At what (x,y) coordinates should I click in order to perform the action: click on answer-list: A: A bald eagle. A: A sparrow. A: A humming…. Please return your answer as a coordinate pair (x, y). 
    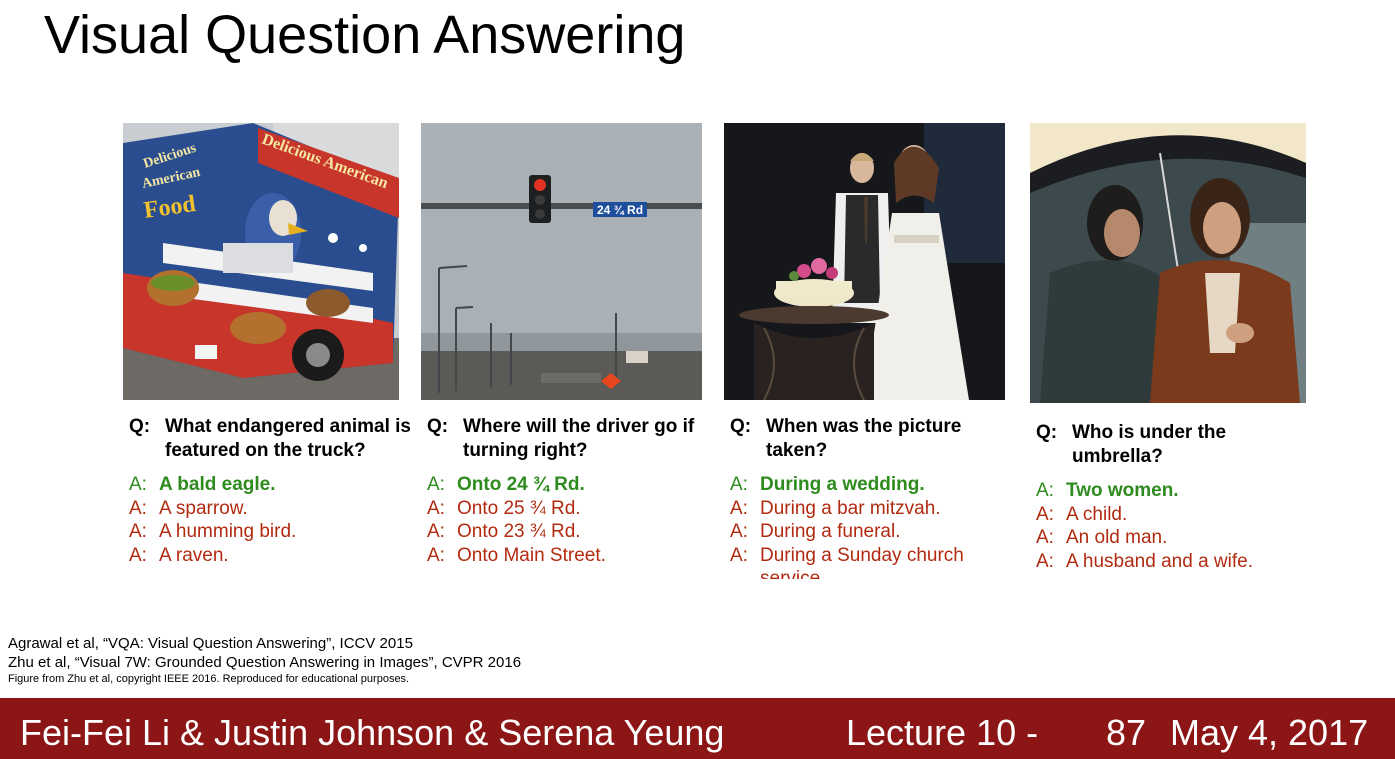
    Looking at the image, I should click on (274, 520).